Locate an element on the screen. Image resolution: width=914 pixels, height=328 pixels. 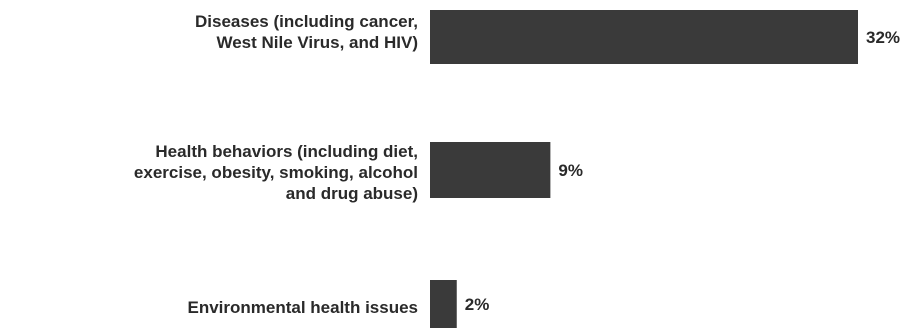
bar-diseases is located at coordinates (644, 37).